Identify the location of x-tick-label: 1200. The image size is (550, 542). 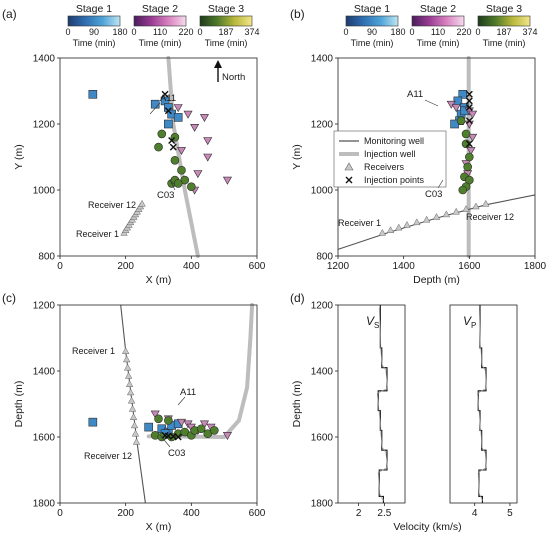
(338, 266).